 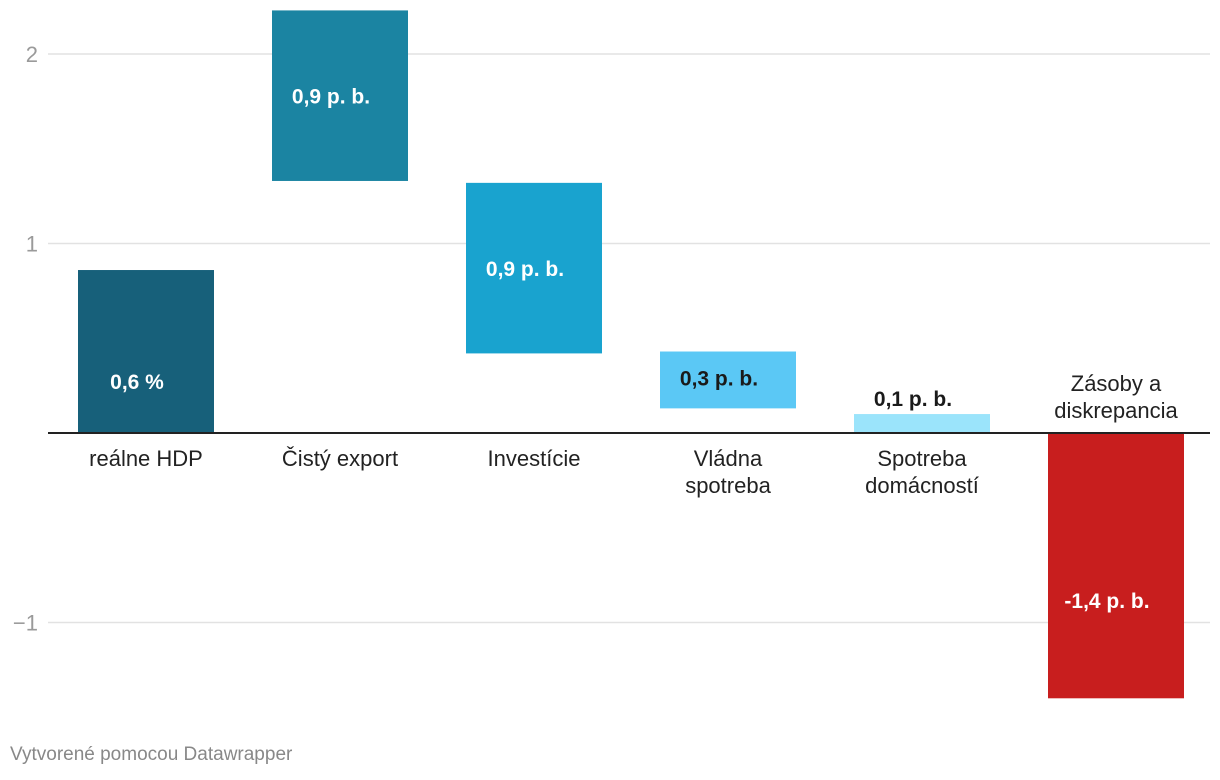 What do you see at coordinates (922, 485) in the screenshot?
I see `category-label: domácností` at bounding box center [922, 485].